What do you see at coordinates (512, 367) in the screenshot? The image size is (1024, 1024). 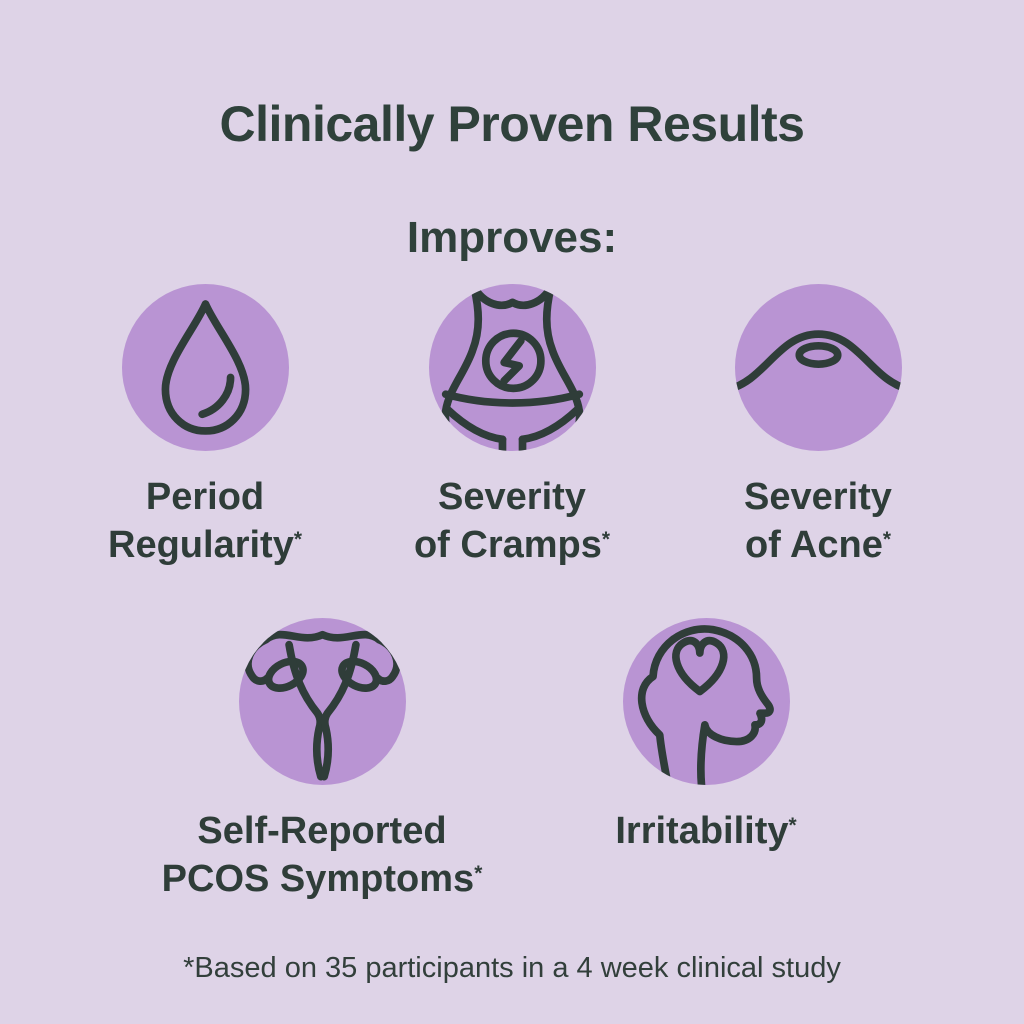 I see `abdominal-cramps-icon` at bounding box center [512, 367].